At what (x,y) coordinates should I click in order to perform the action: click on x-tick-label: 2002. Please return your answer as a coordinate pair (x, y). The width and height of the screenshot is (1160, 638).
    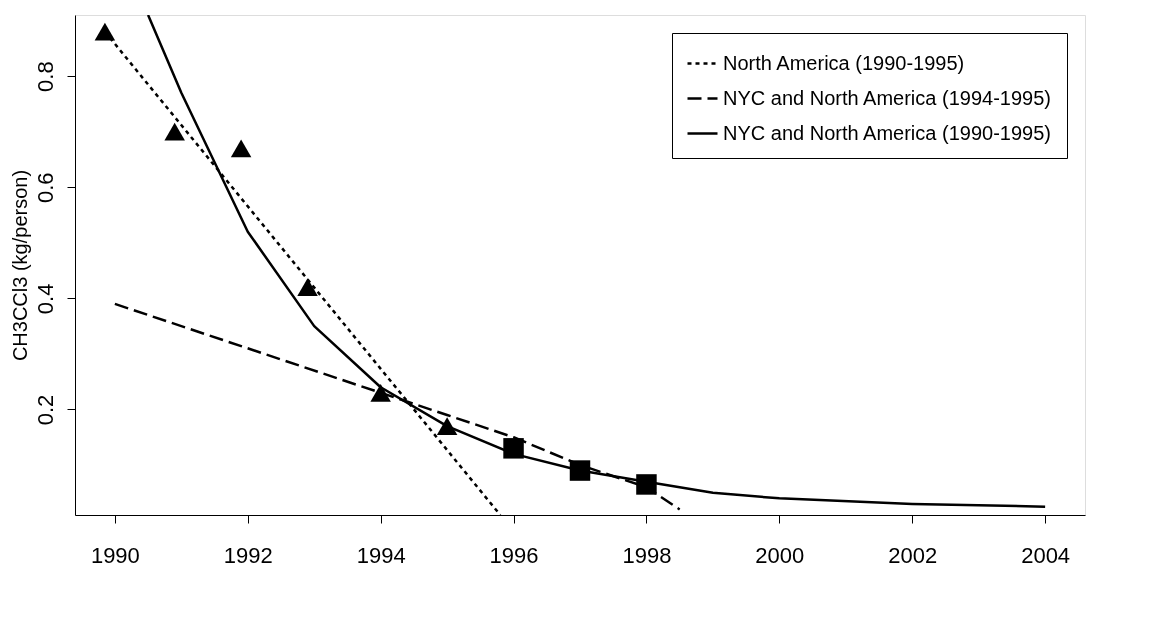
    Looking at the image, I should click on (913, 555).